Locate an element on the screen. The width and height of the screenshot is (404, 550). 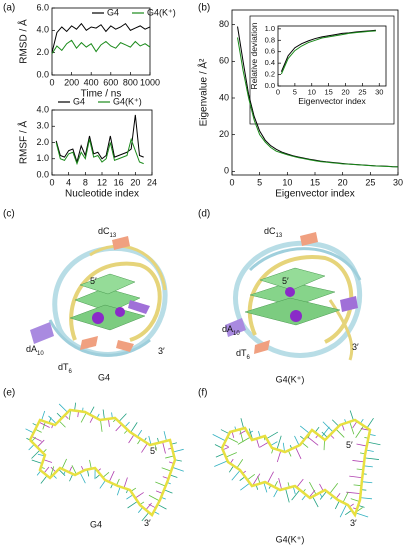
y-tick-label: 6.0 is located at coordinates (42, 7).